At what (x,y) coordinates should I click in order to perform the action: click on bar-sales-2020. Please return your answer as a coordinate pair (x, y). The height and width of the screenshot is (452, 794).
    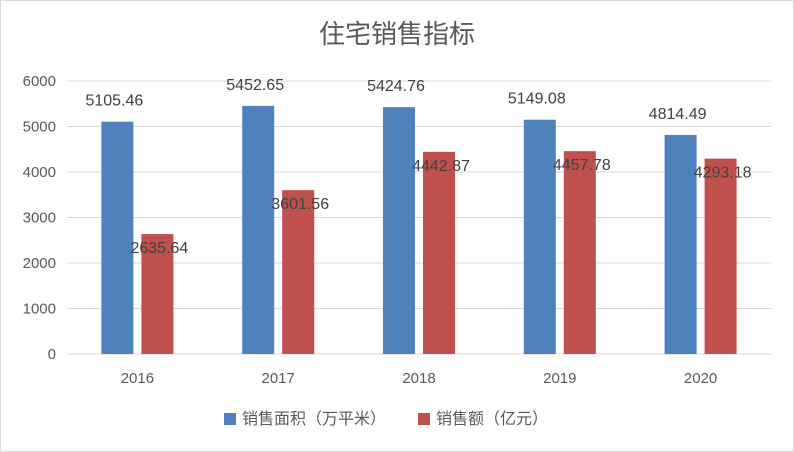
    Looking at the image, I should click on (720, 256).